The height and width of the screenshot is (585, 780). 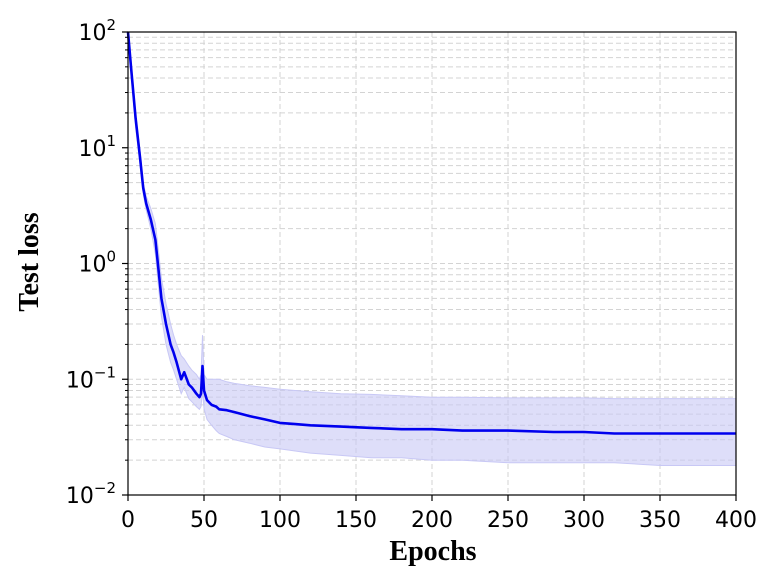 I want to click on x-tick-label-200: 200, so click(x=432, y=520).